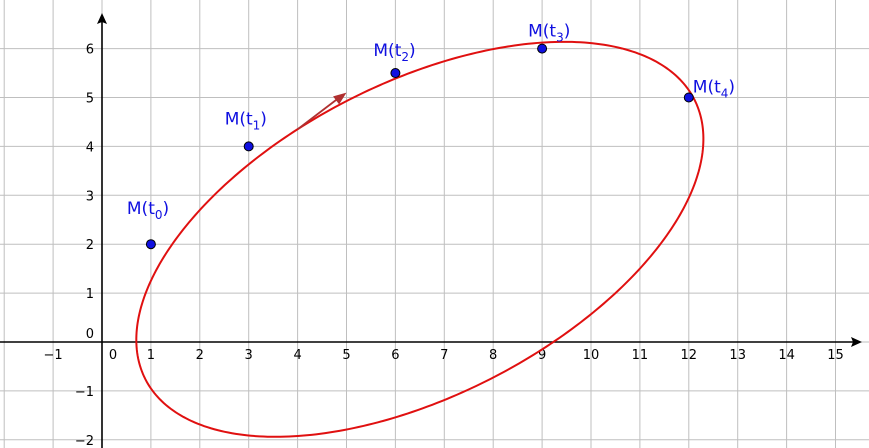  Describe the element at coordinates (84, 441) in the screenshot. I see `y-tick-label: −2` at that location.